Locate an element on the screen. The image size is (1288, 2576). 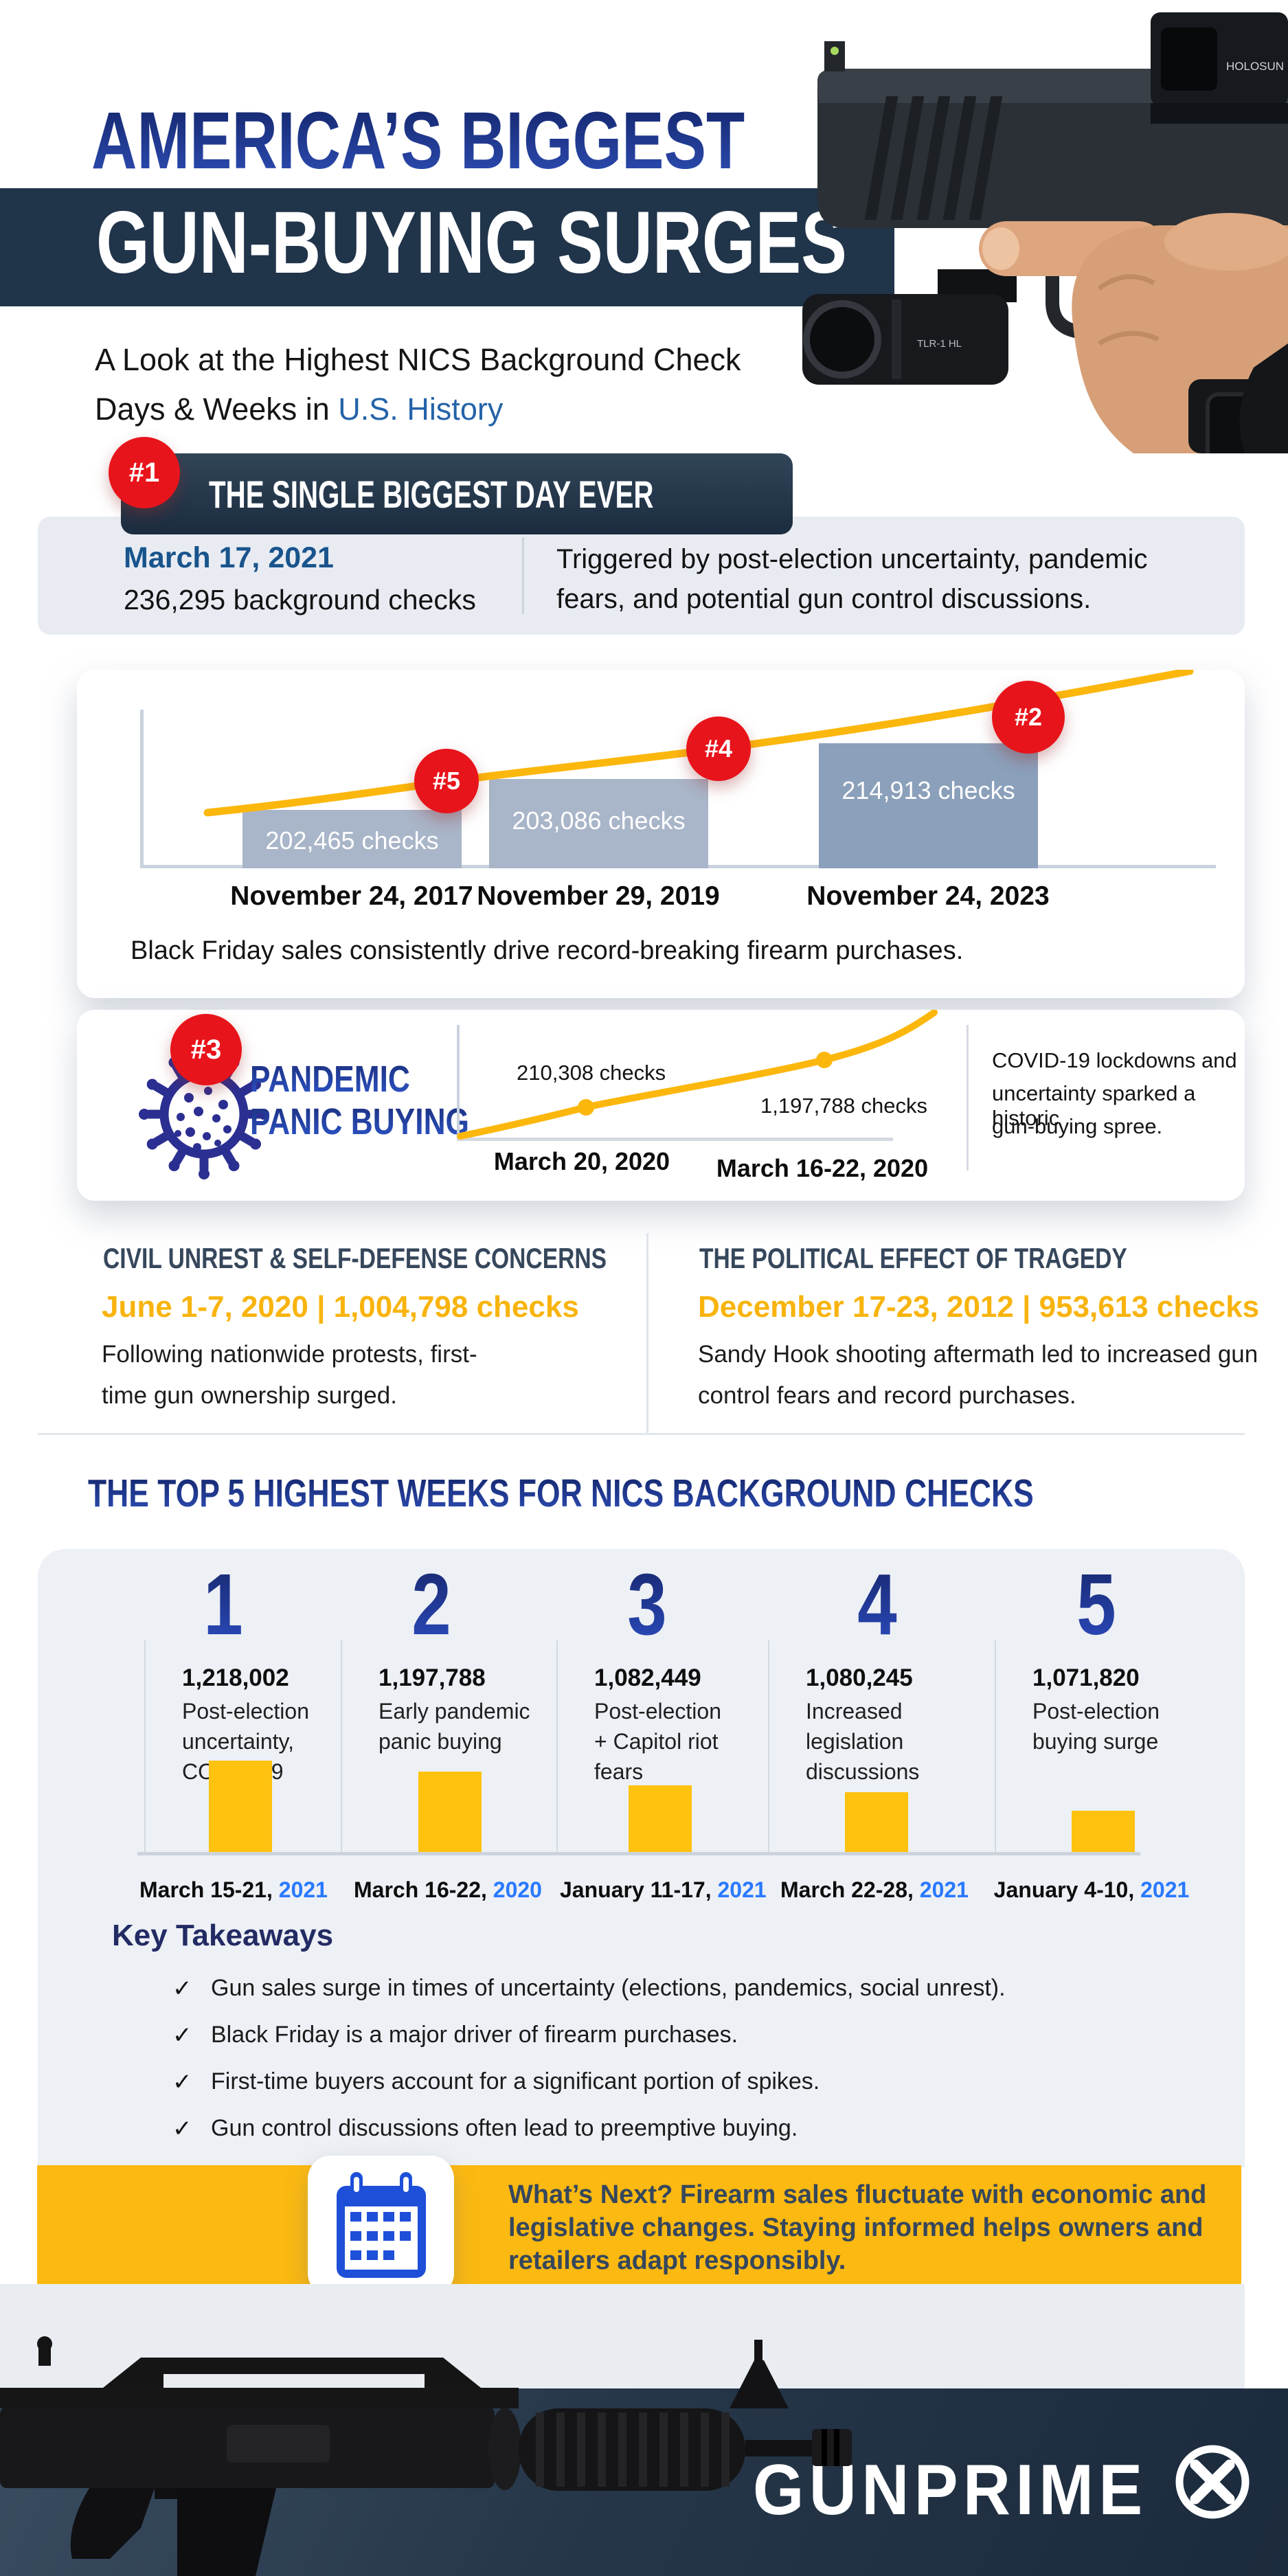
biggest-day-header-bar: THE SINGLE BIGGEST DAY EVER is located at coordinates (457, 493).